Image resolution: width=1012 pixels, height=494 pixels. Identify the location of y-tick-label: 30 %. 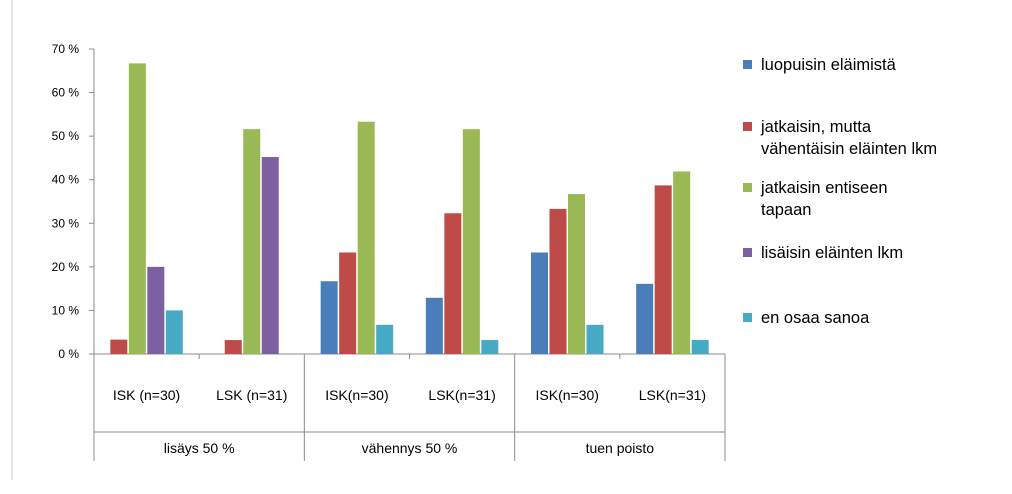
(66, 223).